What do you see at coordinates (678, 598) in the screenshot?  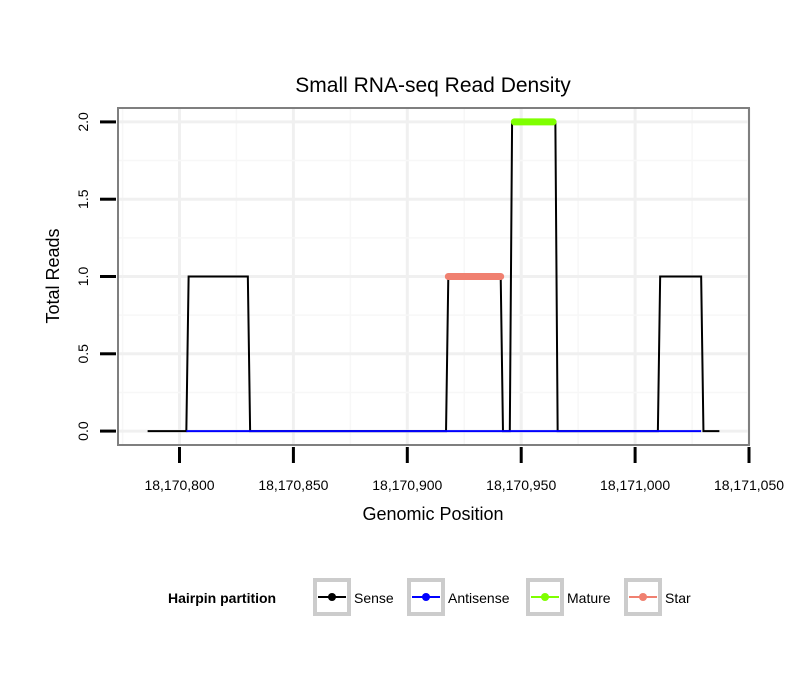 I see `legend-label-star: Star` at bounding box center [678, 598].